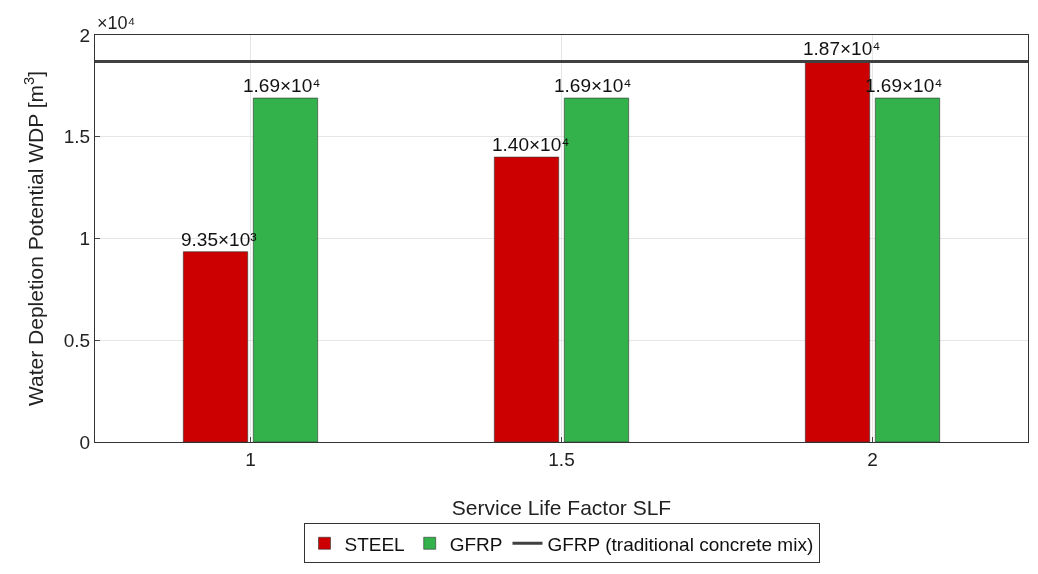 Image resolution: width=1038 pixels, height=574 pixels. Describe the element at coordinates (85, 442) in the screenshot. I see `y-tick-label: 0` at that location.